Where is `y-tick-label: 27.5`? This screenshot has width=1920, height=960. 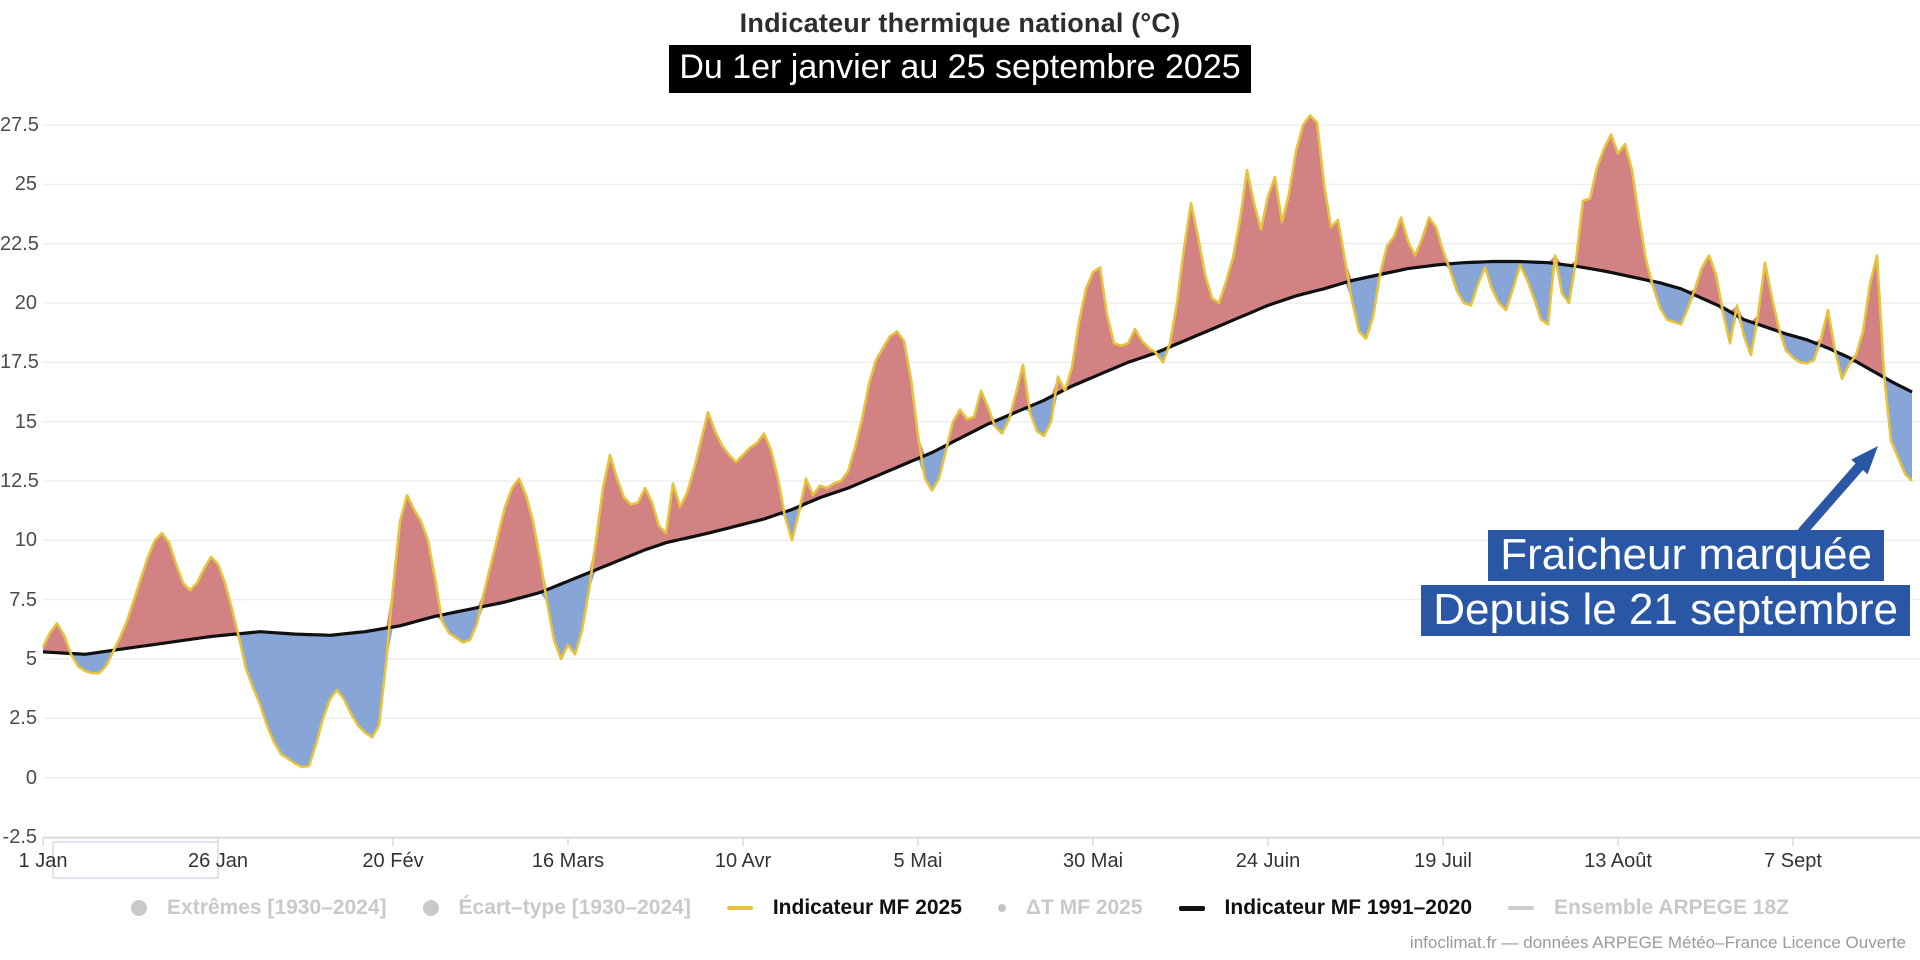
y-tick-label: 27.5 is located at coordinates (19, 125).